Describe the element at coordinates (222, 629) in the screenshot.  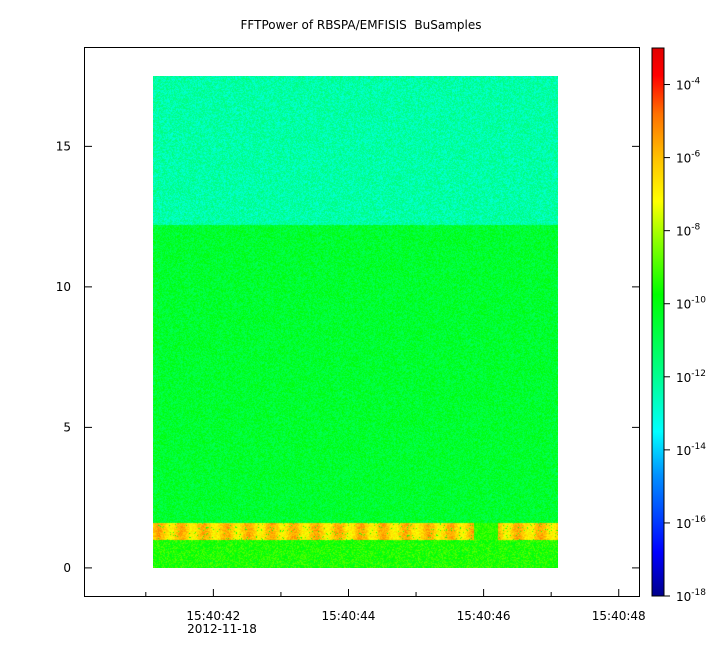
I see `x-axis-date-label: 2012-11-18` at that location.